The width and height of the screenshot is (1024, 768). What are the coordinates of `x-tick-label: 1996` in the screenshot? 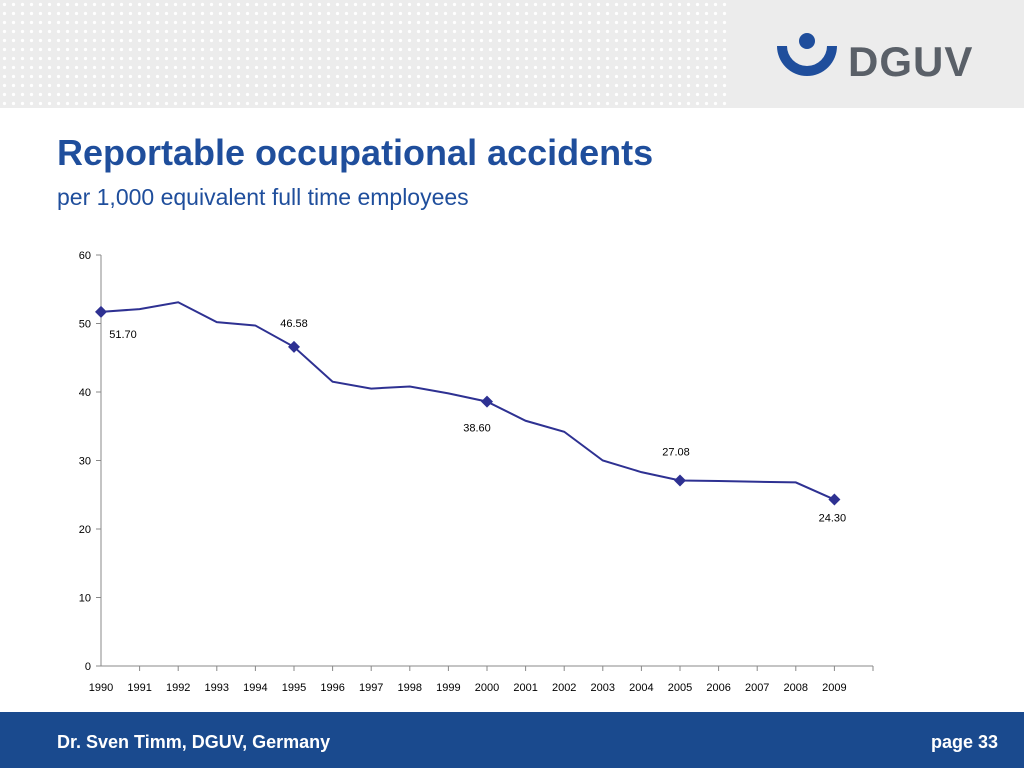 It's located at (332, 688).